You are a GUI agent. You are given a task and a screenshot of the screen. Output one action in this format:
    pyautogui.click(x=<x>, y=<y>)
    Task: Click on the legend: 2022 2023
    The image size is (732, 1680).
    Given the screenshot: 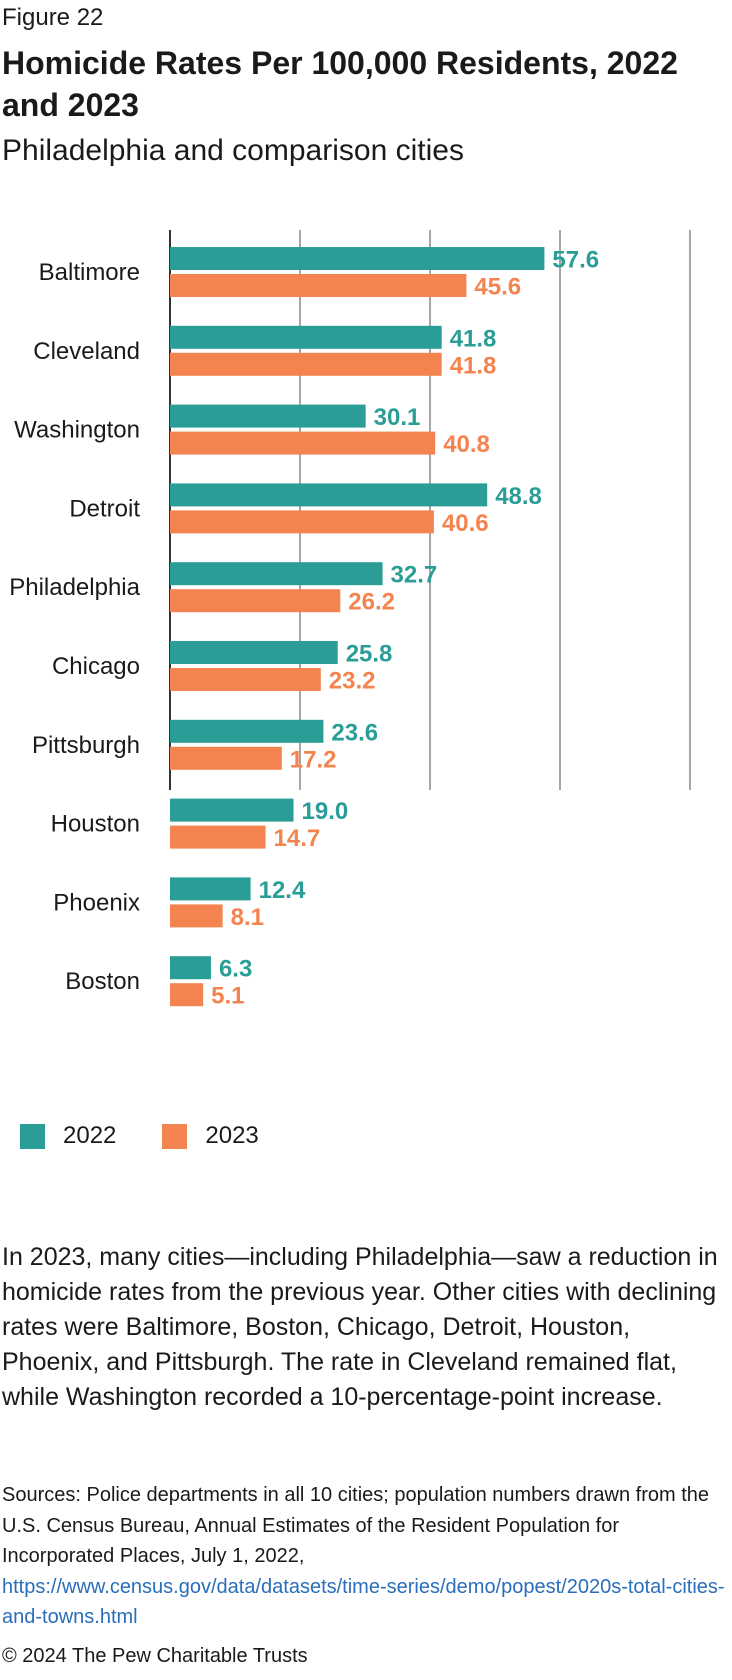 What is the action you would take?
    pyautogui.click(x=162, y=1136)
    